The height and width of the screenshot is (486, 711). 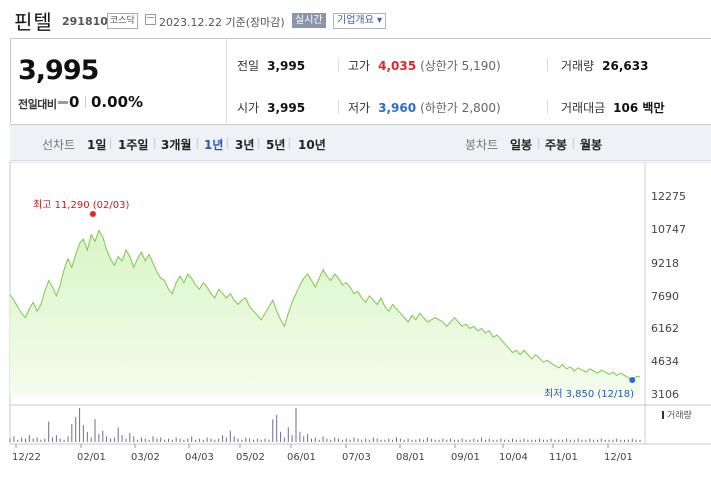 I want to click on y-tick: 9218, so click(x=665, y=263).